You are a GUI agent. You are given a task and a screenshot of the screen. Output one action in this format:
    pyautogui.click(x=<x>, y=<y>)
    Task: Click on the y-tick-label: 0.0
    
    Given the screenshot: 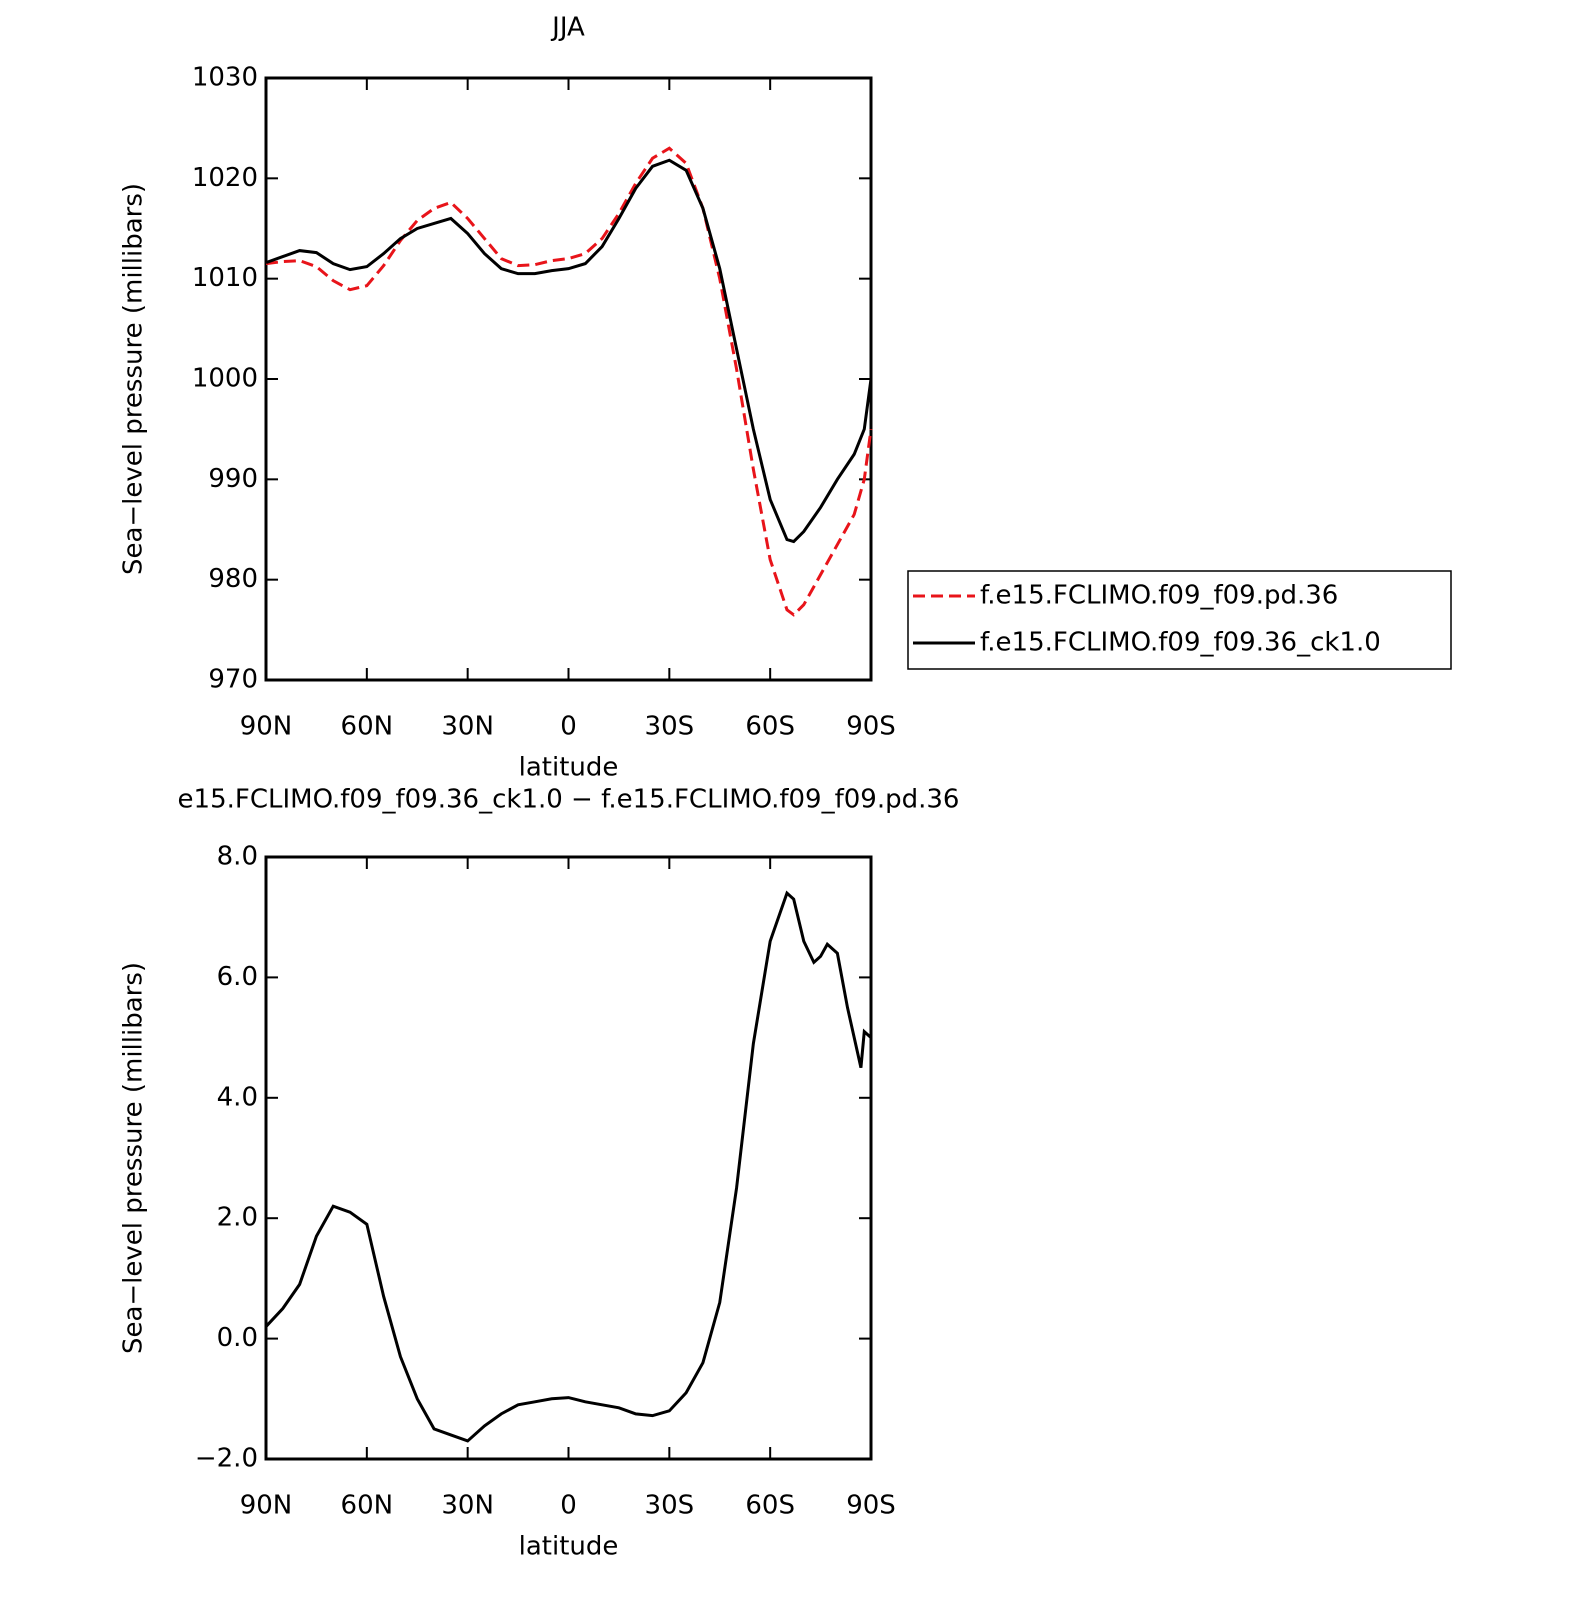 What is the action you would take?
    pyautogui.click(x=237, y=1338)
    